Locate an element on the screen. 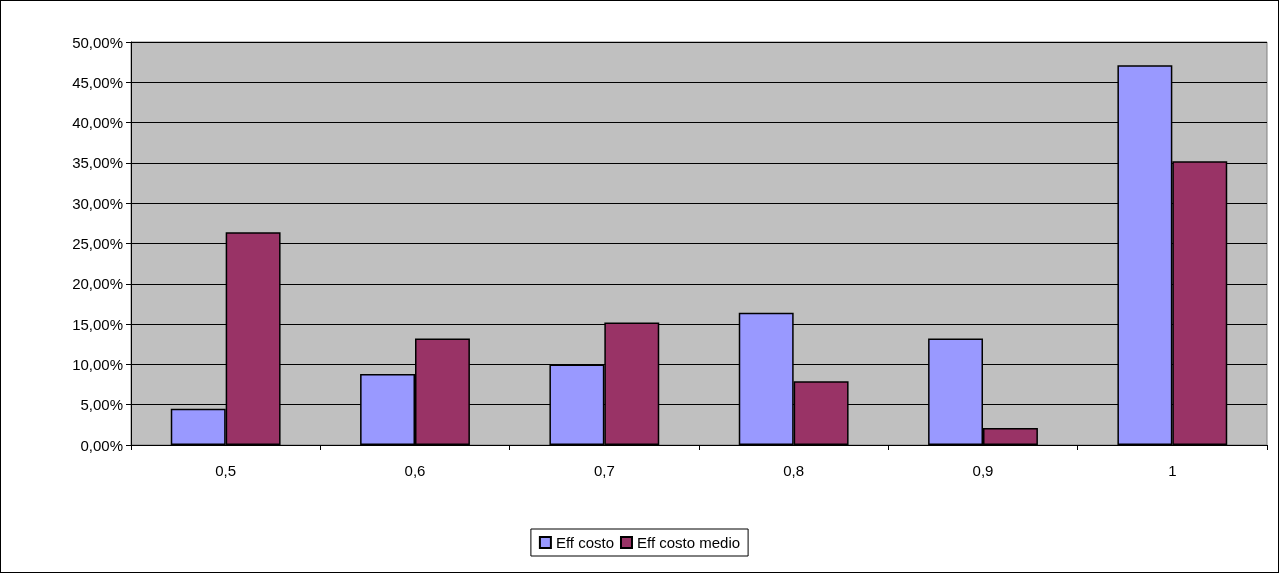 The height and width of the screenshot is (573, 1279). y-tick-label: 50,00% is located at coordinates (97, 42).